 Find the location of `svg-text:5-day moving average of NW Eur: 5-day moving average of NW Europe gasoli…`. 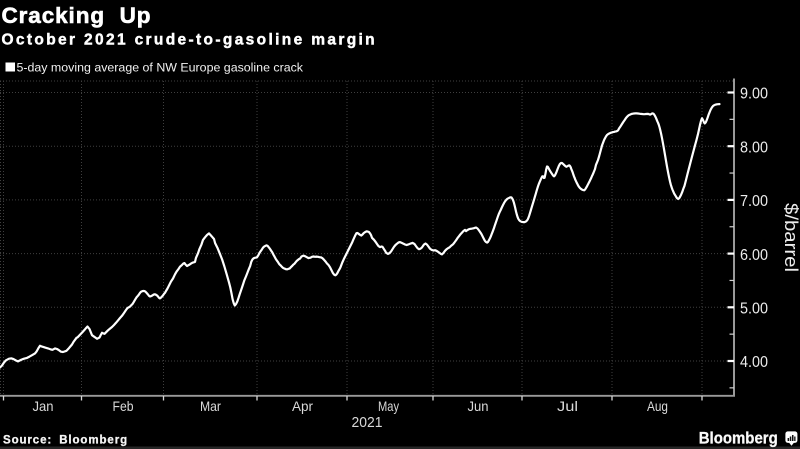

svg-text:5-day moving average of NW Eur: 5-day moving average of NW Europe gasoli… is located at coordinates (160, 68).